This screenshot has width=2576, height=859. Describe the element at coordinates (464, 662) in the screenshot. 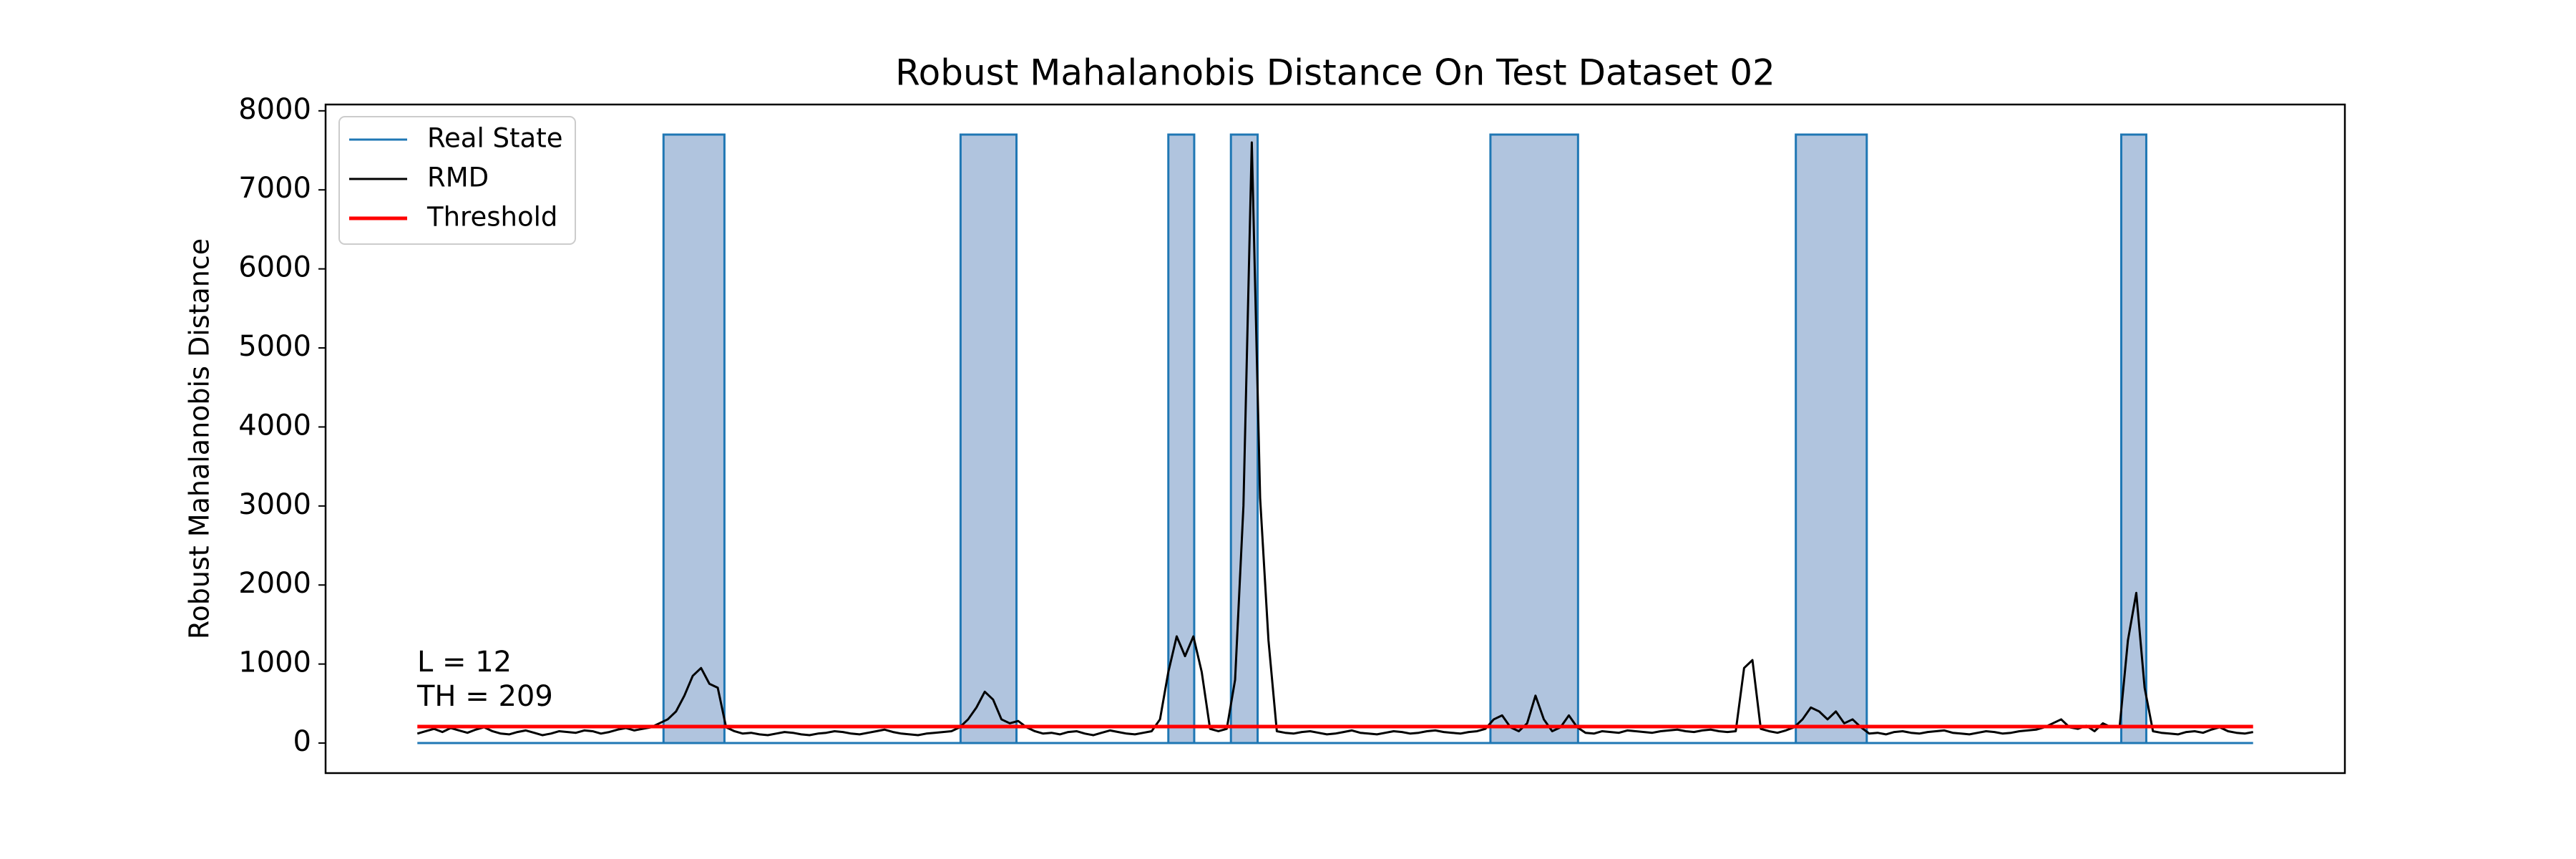

I see `annotation: L = 12` at that location.